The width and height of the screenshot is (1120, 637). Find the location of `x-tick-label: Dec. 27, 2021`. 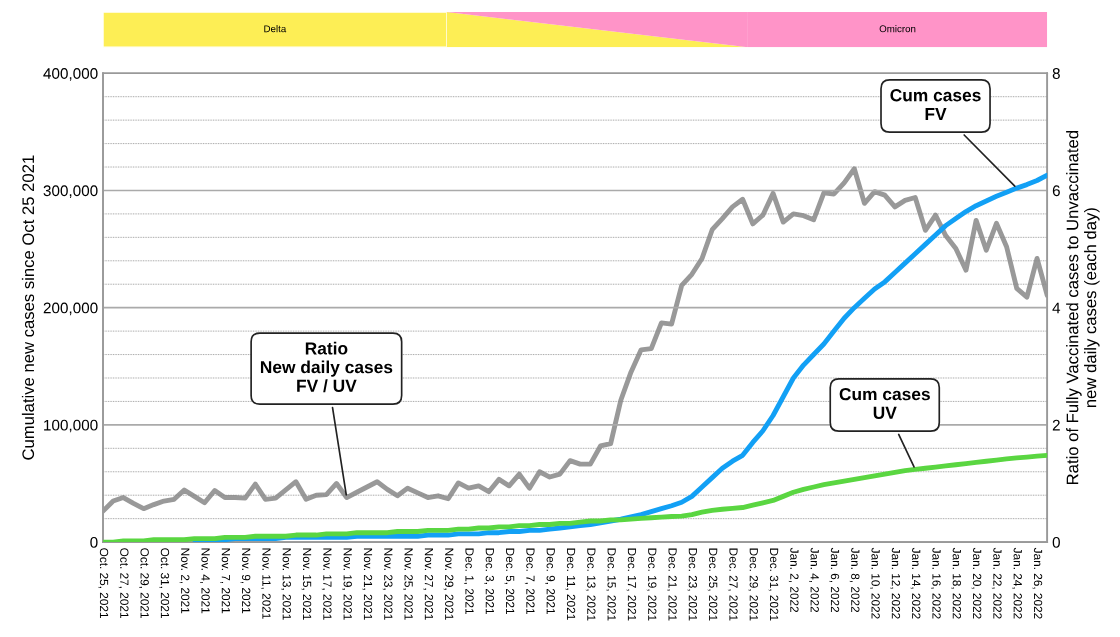

x-tick-label: Dec. 27, 2021 is located at coordinates (732, 584).